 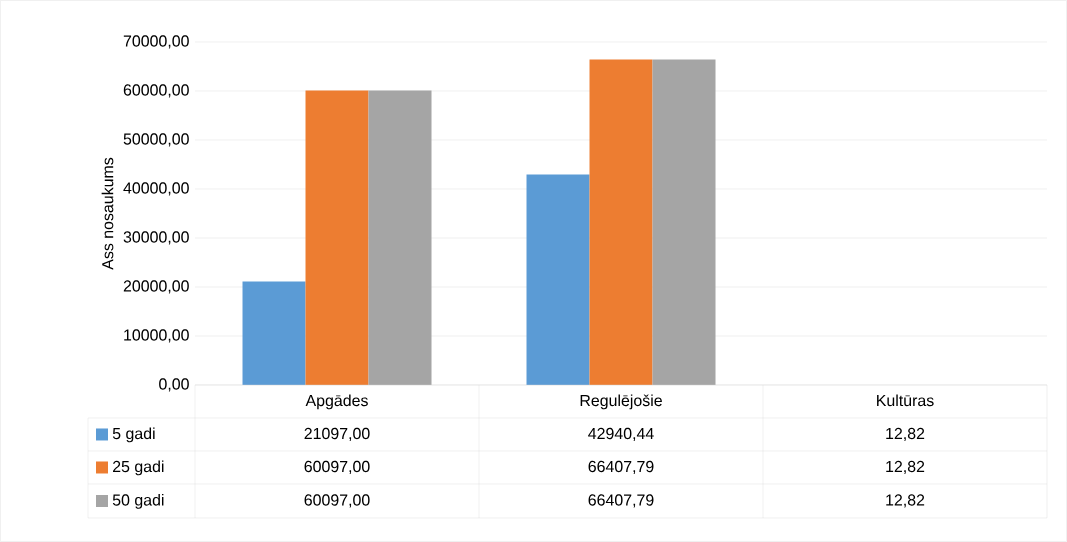 I want to click on data-label: 42940,44, so click(x=621, y=434).